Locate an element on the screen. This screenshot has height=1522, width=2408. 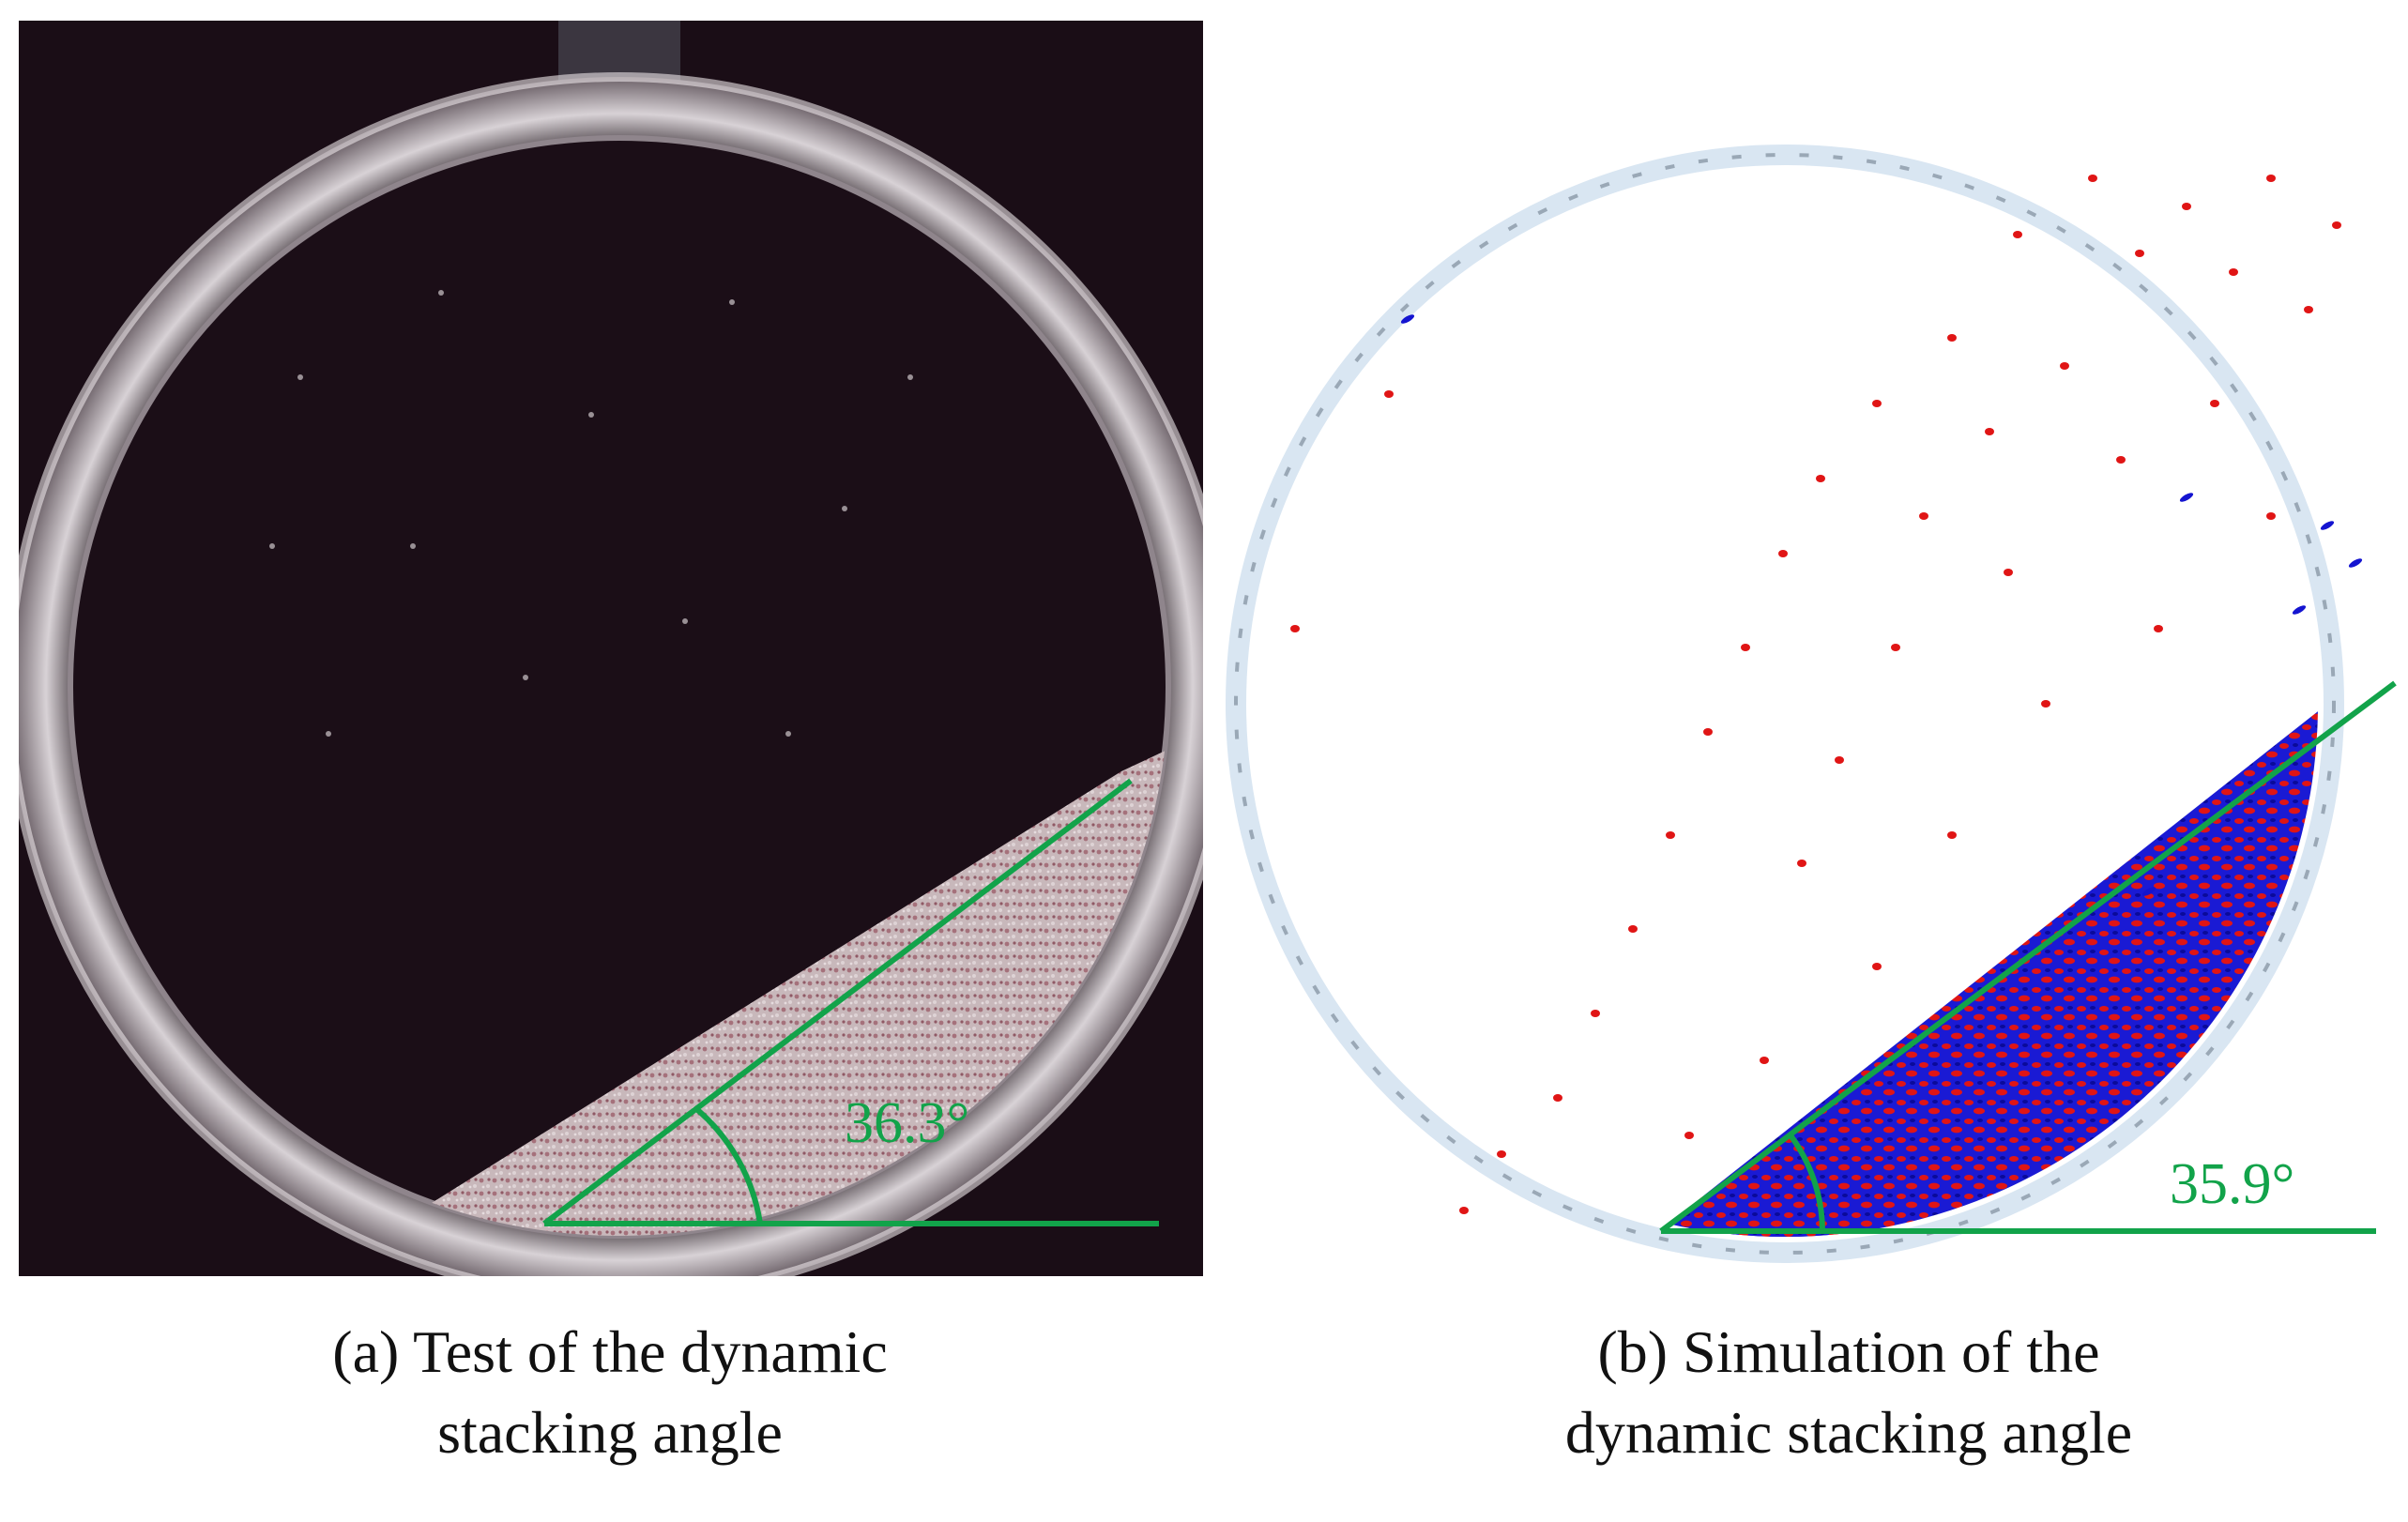
slope-line is located at coordinates (837, 1002).